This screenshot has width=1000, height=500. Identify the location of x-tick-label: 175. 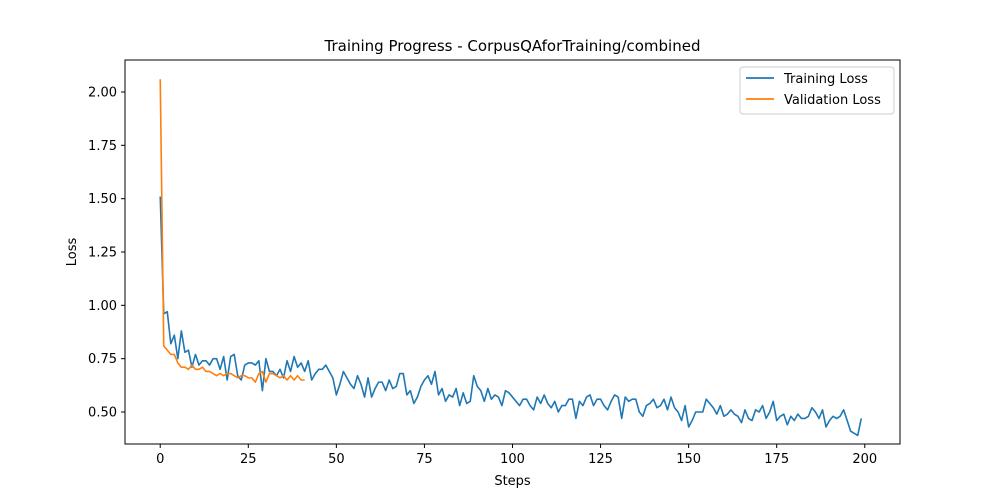
(776, 459).